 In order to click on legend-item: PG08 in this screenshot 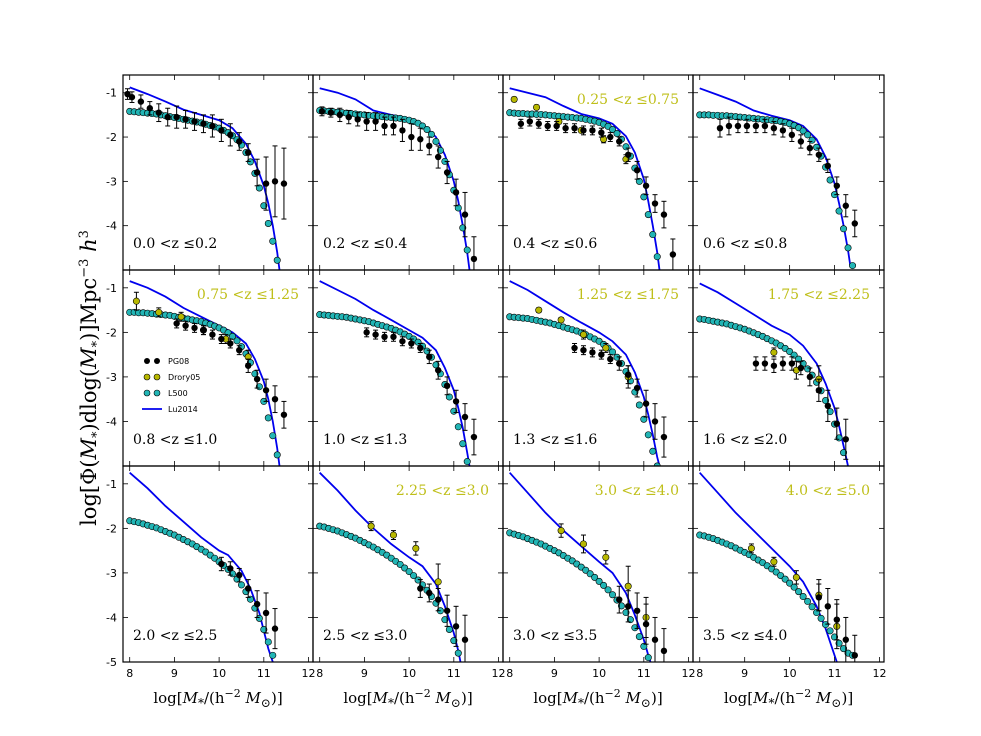, I will do `click(166, 361)`.